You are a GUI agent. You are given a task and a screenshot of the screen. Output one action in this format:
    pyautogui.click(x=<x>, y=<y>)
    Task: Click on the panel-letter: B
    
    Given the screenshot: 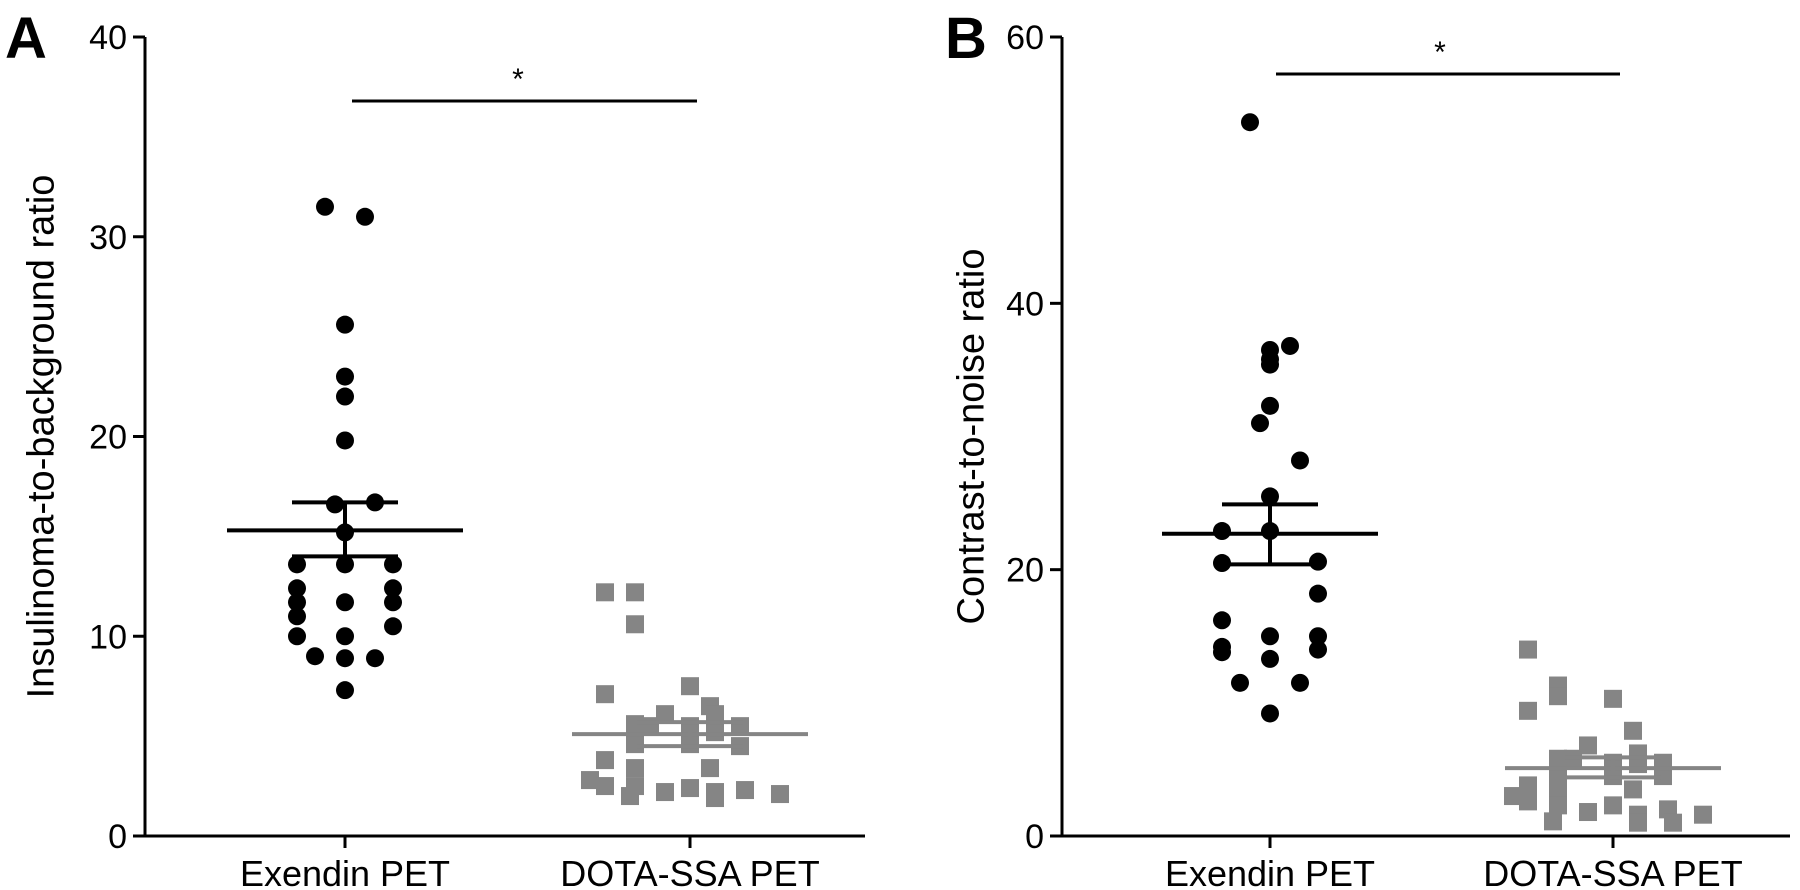 What is the action you would take?
    pyautogui.click(x=966, y=38)
    